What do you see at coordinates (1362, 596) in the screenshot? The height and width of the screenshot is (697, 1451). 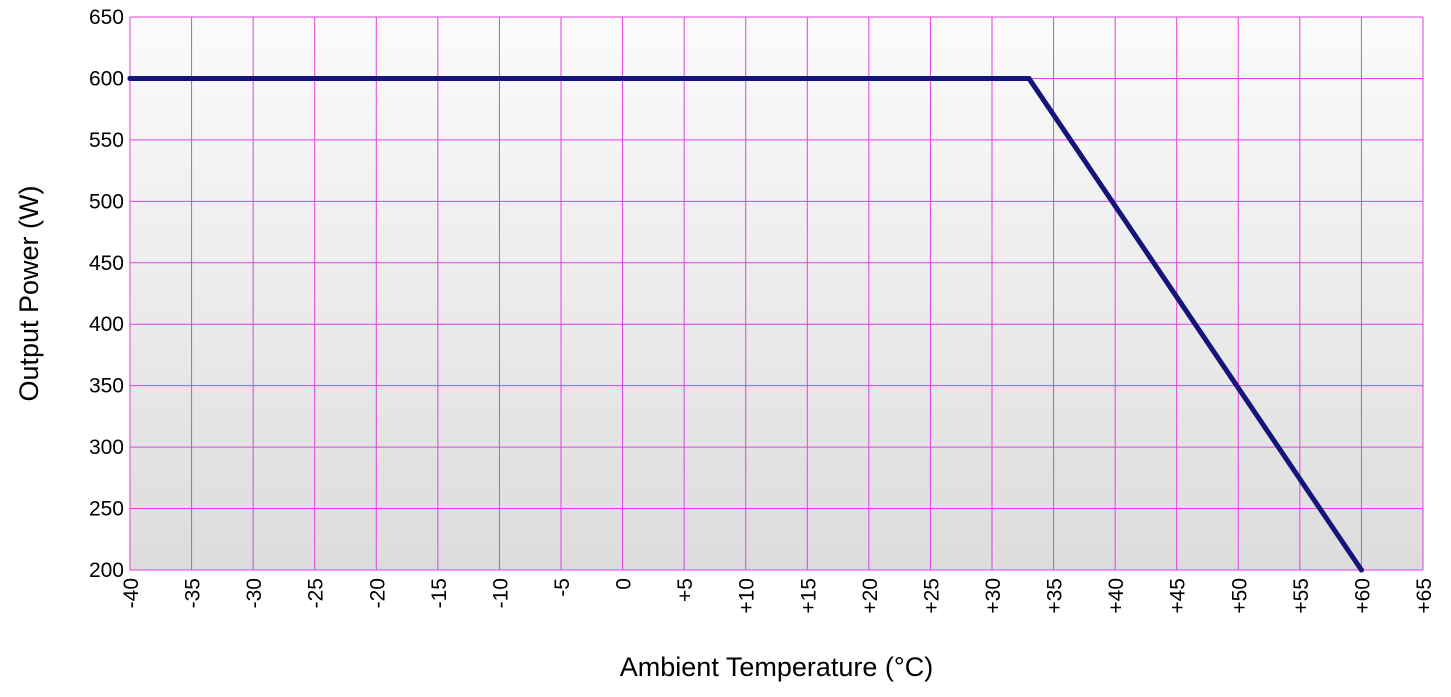 I see `x-tick-label: +60` at bounding box center [1362, 596].